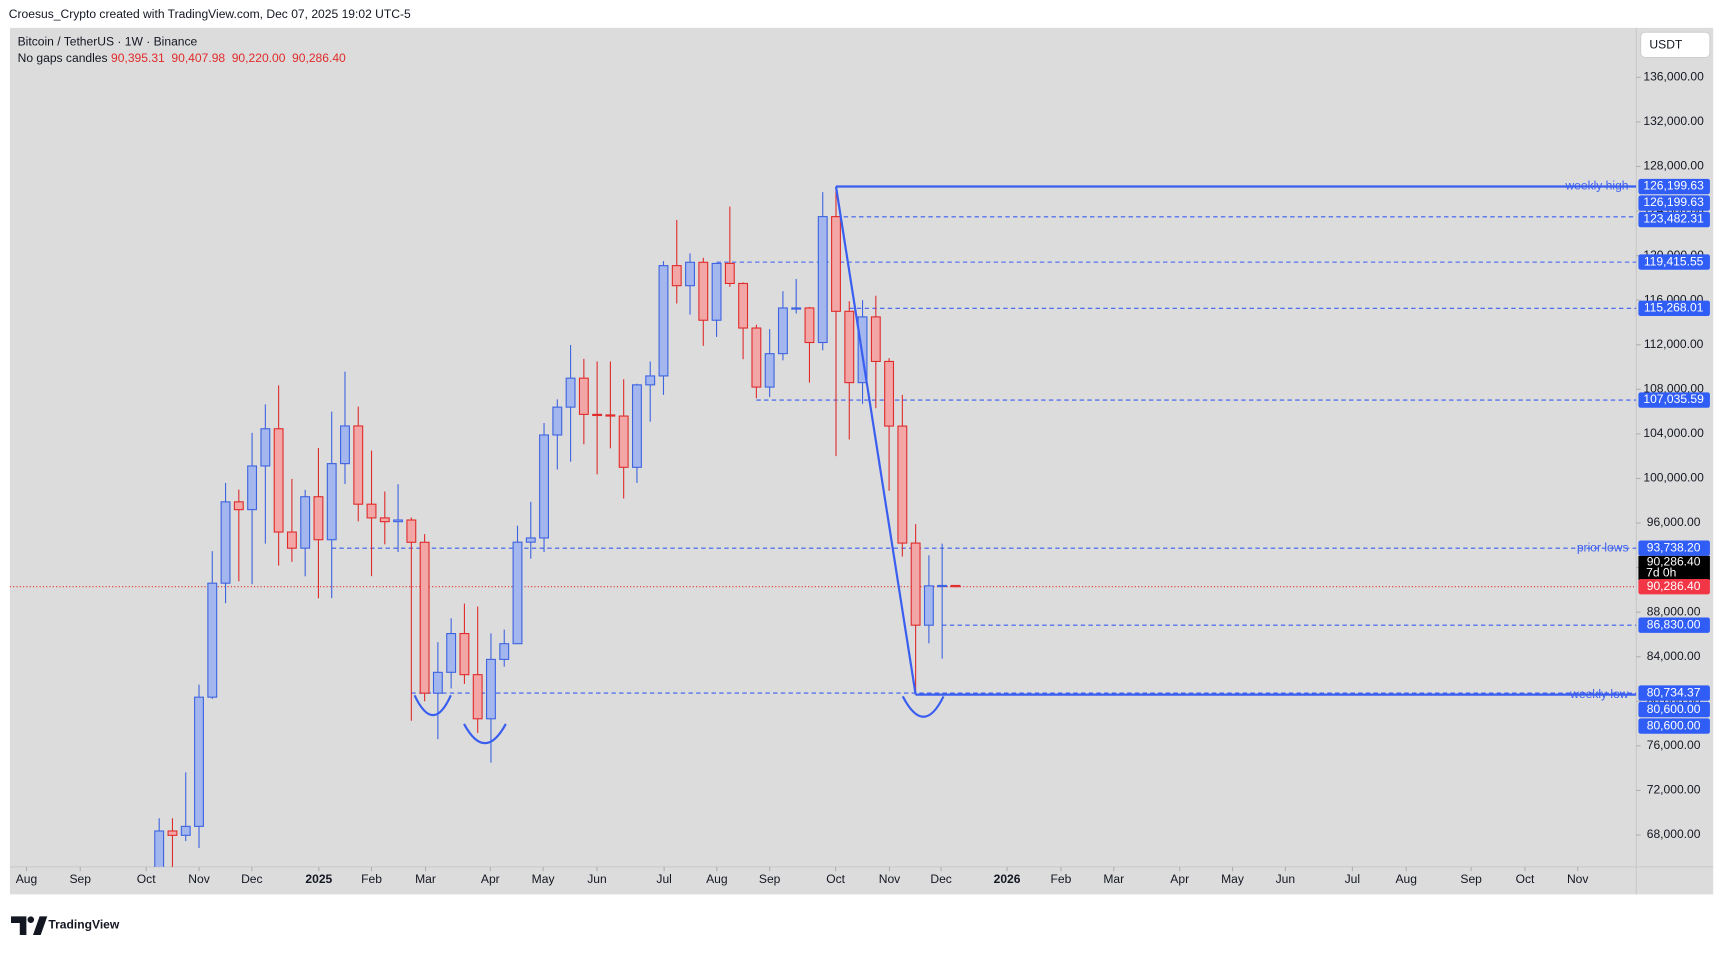  Describe the element at coordinates (425, 879) in the screenshot. I see `x-tick-label: Mar` at that location.